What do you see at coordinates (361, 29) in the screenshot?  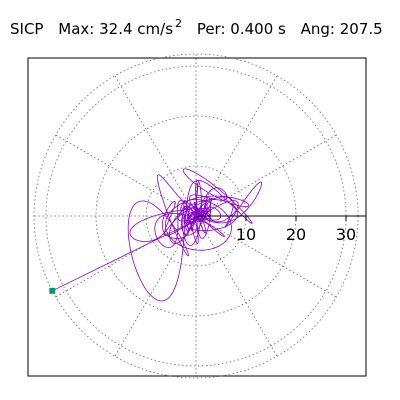 I see `angle-value: 207.5` at bounding box center [361, 29].